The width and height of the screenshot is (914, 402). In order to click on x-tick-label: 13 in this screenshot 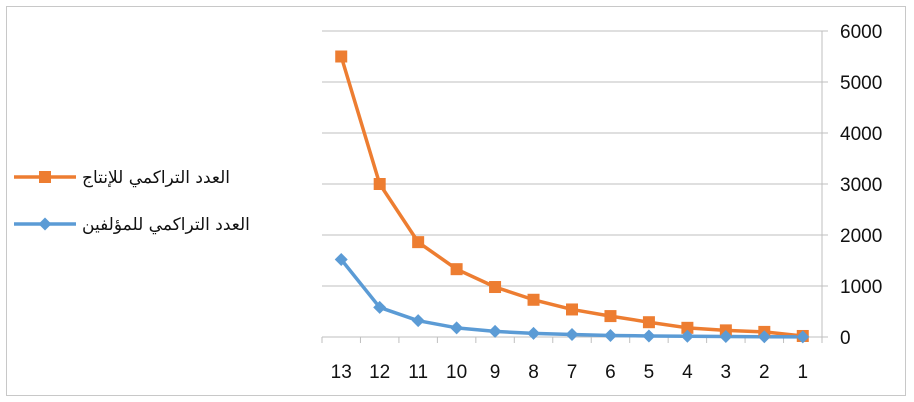, I will do `click(341, 372)`.